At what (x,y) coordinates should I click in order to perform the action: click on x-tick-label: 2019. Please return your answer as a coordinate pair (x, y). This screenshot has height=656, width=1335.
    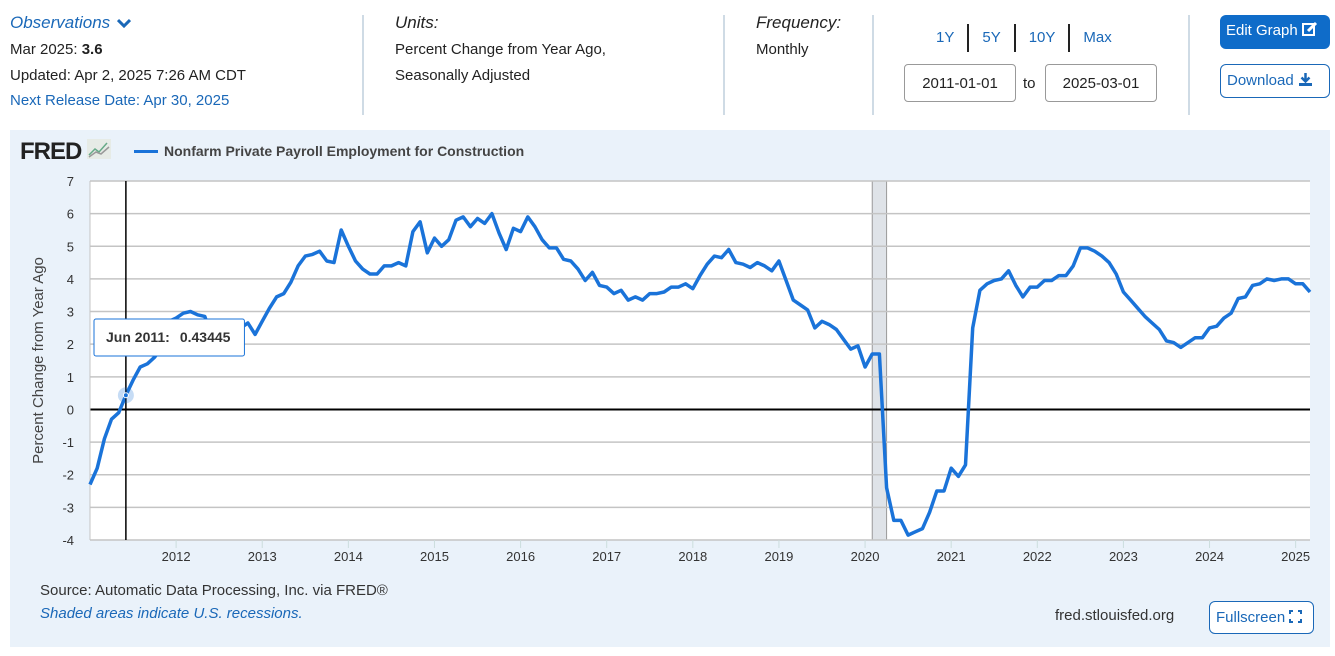
    Looking at the image, I should click on (778, 556).